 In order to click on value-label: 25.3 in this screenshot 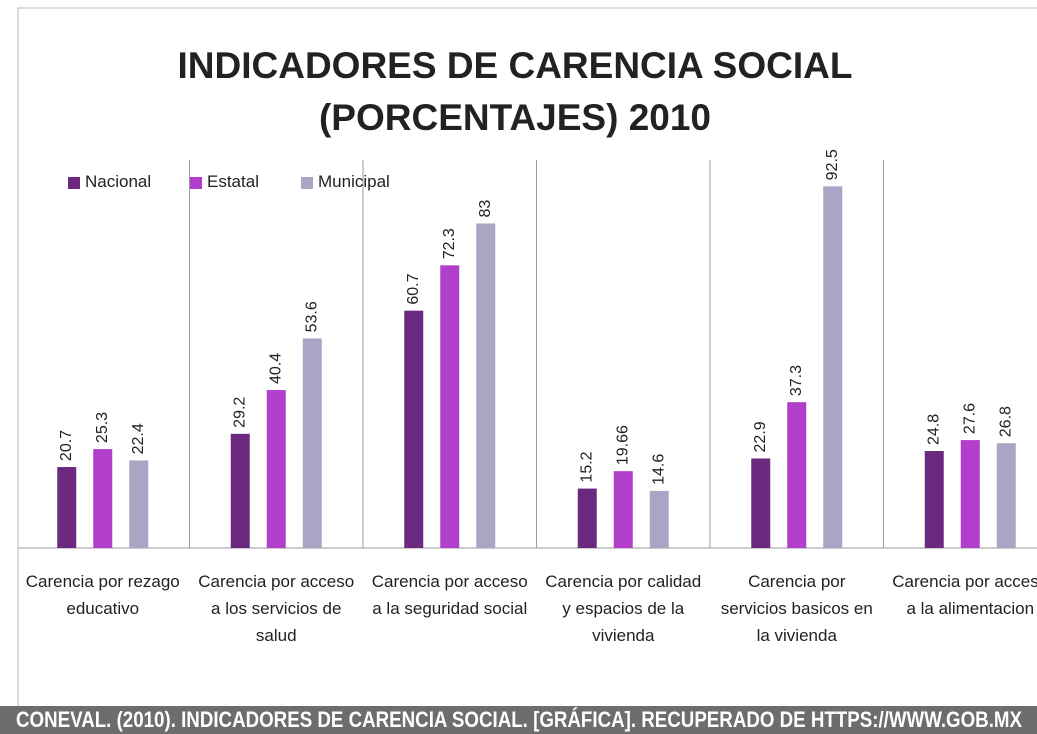, I will do `click(102, 427)`.